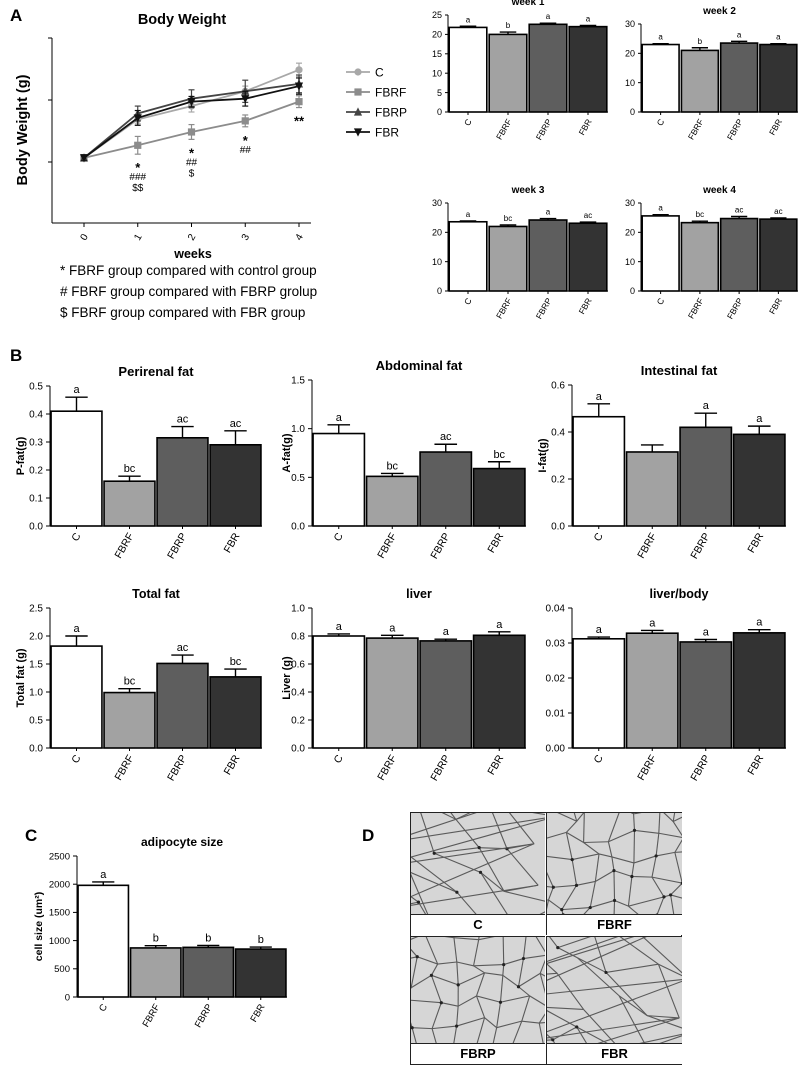 This screenshot has width=800, height=1065. What do you see at coordinates (504, 129) in the screenshot?
I see `category-label-week1: FBRF` at bounding box center [504, 129].